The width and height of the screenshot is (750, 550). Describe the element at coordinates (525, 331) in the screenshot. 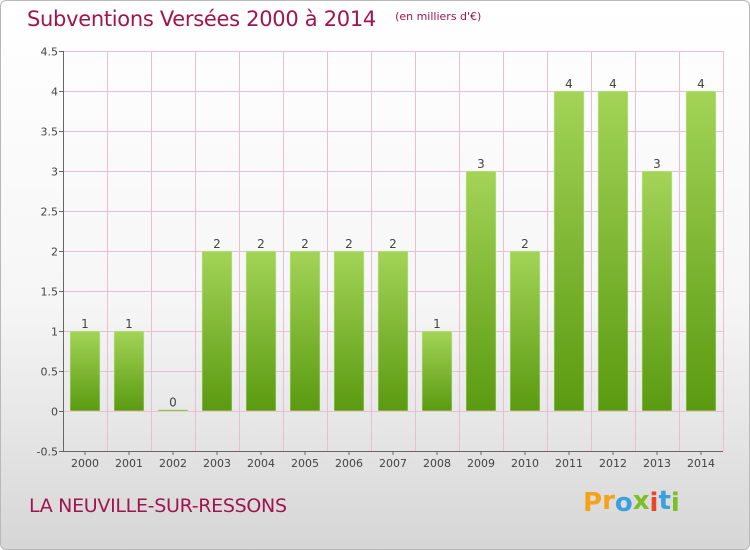

I see `bar-2010` at that location.